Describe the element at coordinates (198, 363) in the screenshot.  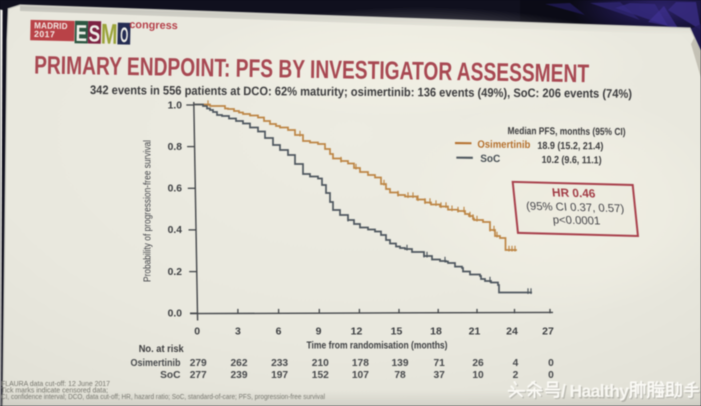
I see `svg-text: 279` at that location.